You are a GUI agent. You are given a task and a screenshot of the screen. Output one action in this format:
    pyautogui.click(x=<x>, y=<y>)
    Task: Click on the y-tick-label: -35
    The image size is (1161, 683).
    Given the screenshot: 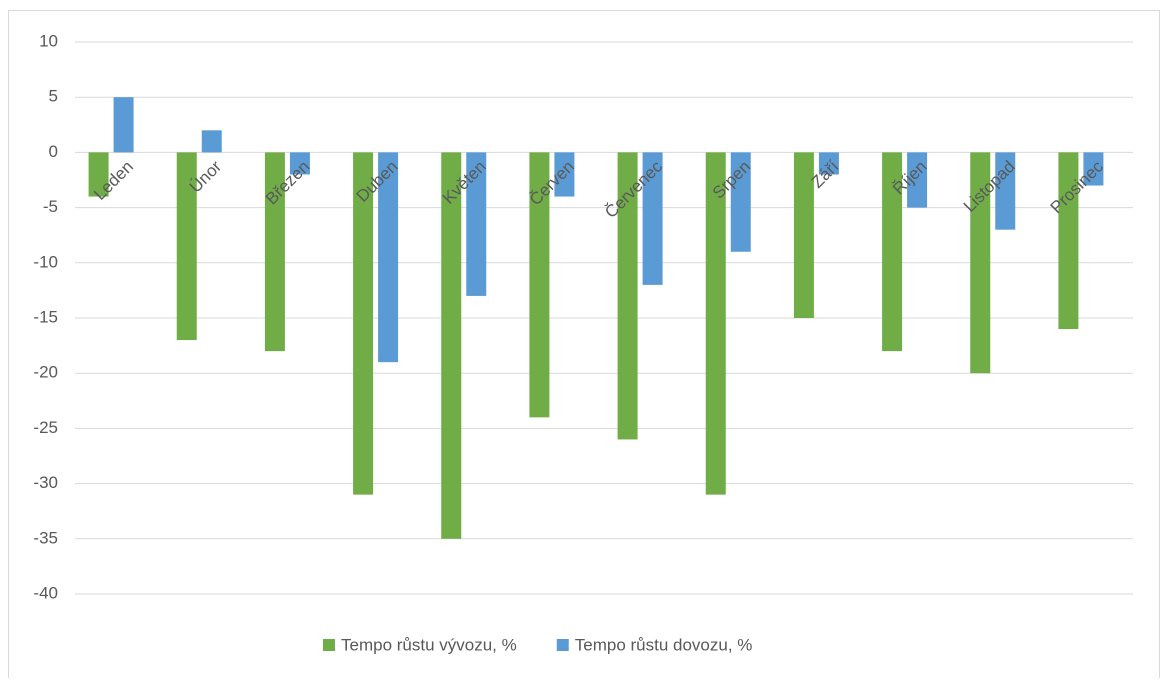 What is the action you would take?
    pyautogui.click(x=45, y=537)
    